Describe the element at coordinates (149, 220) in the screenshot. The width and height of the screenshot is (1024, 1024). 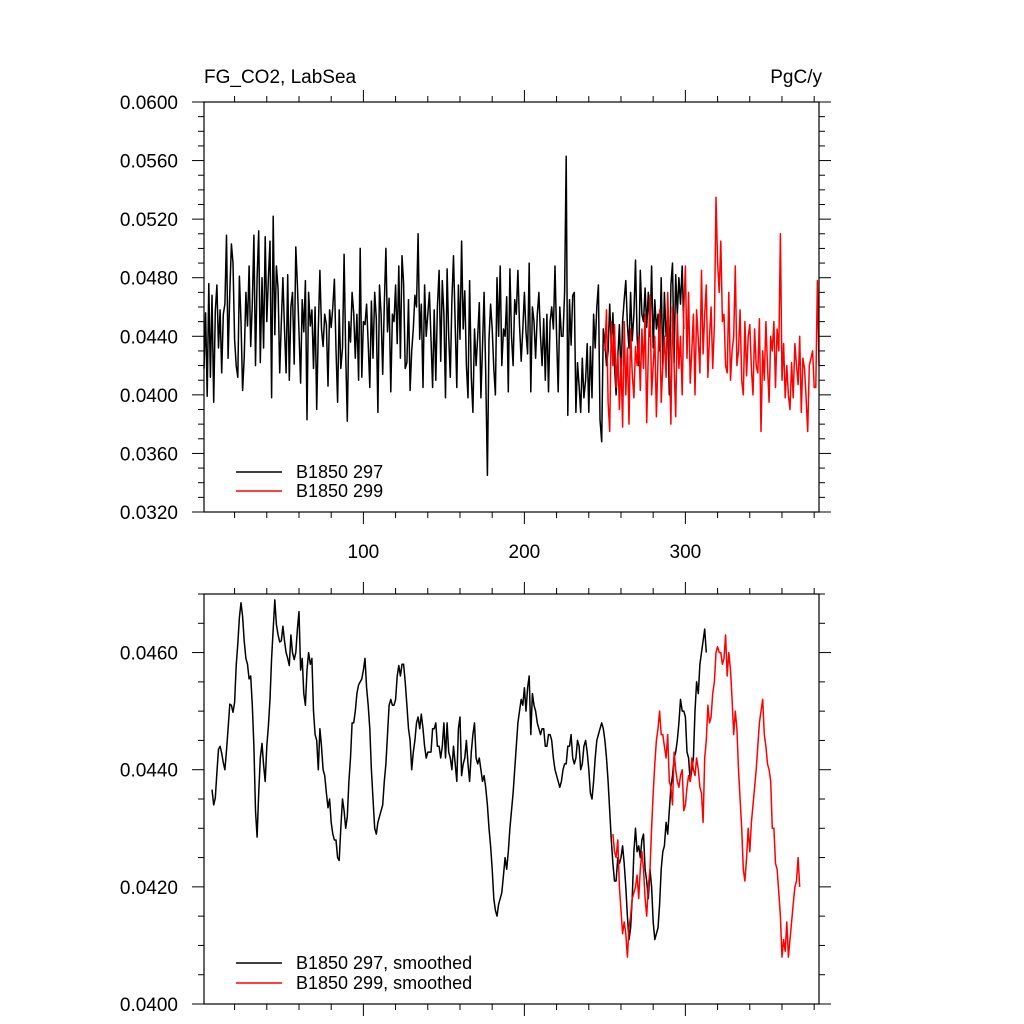
I see `top-ytick-label: 0.0520` at that location.